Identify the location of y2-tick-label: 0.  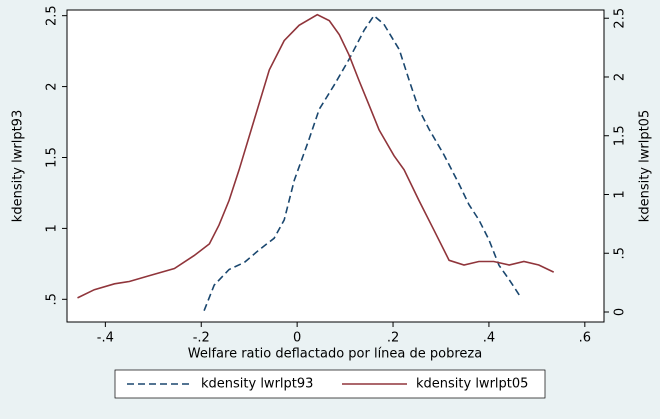
(620, 312).